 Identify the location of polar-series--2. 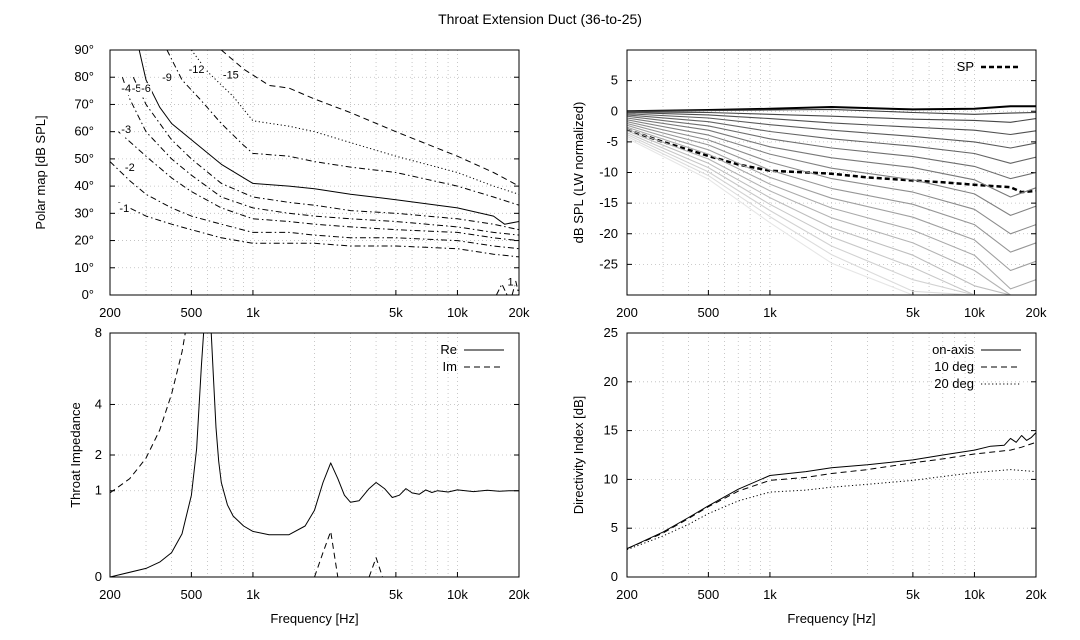
(314, 205).